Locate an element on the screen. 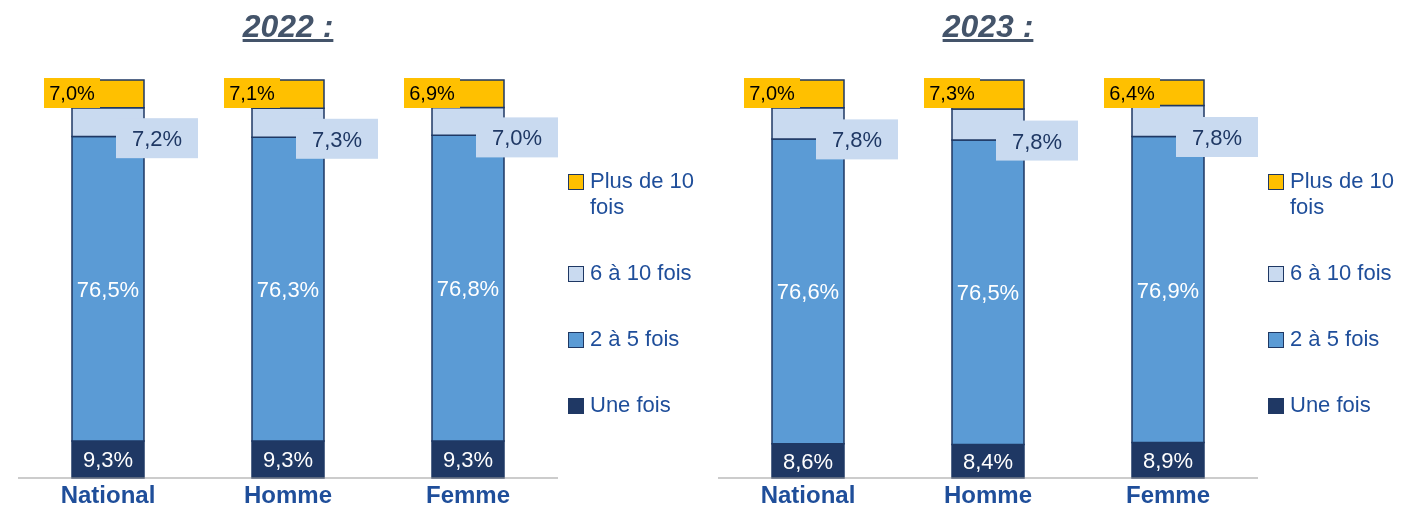 The height and width of the screenshot is (529, 1415). data-label: 76,8% is located at coordinates (468, 289).